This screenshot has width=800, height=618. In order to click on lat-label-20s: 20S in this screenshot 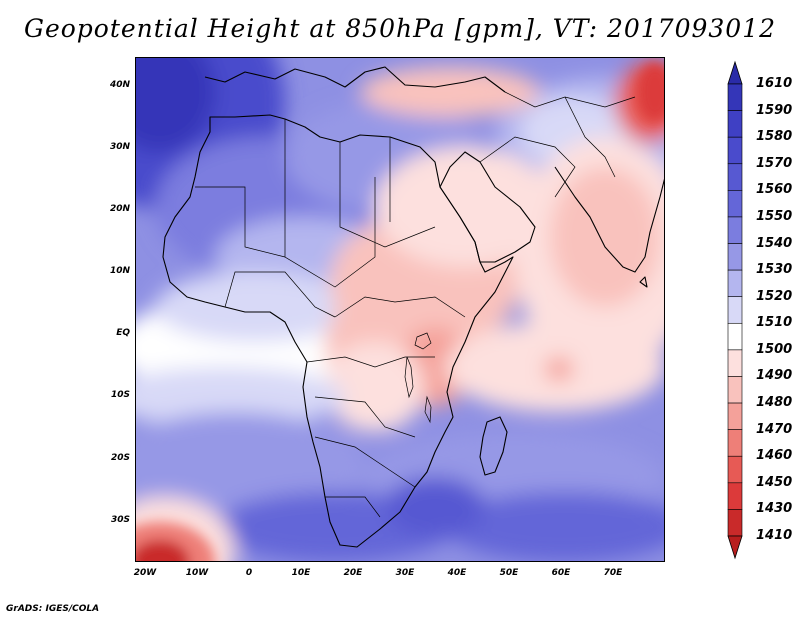, I will do `click(120, 458)`.